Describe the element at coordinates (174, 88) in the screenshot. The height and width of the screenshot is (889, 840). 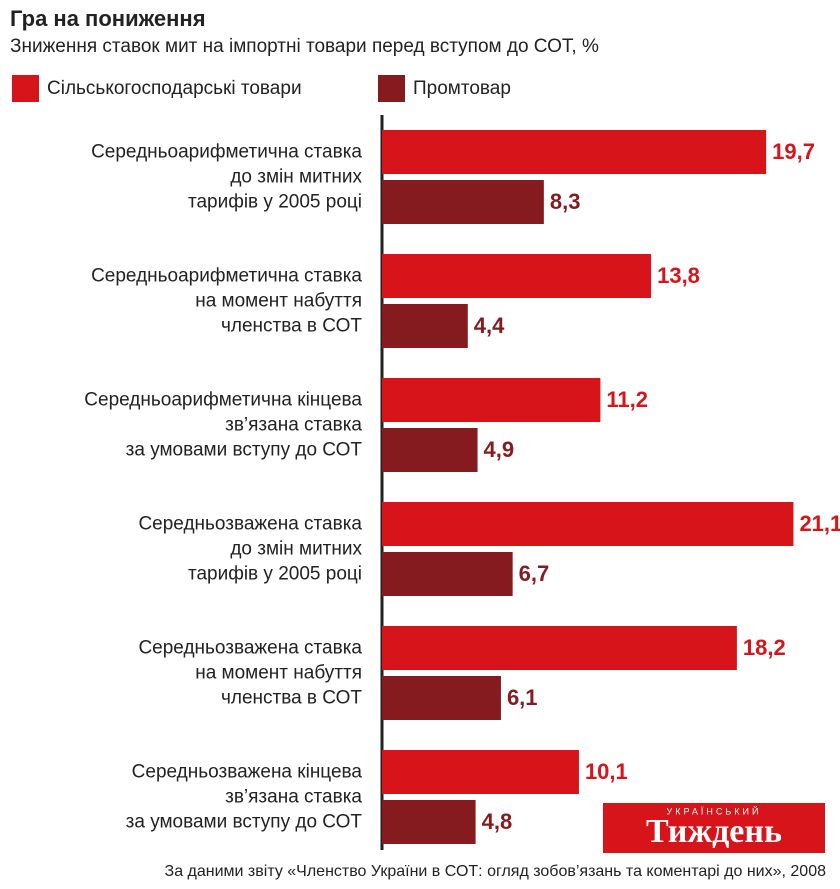
I see `legend-label: Сільськогосподарські товари` at that location.